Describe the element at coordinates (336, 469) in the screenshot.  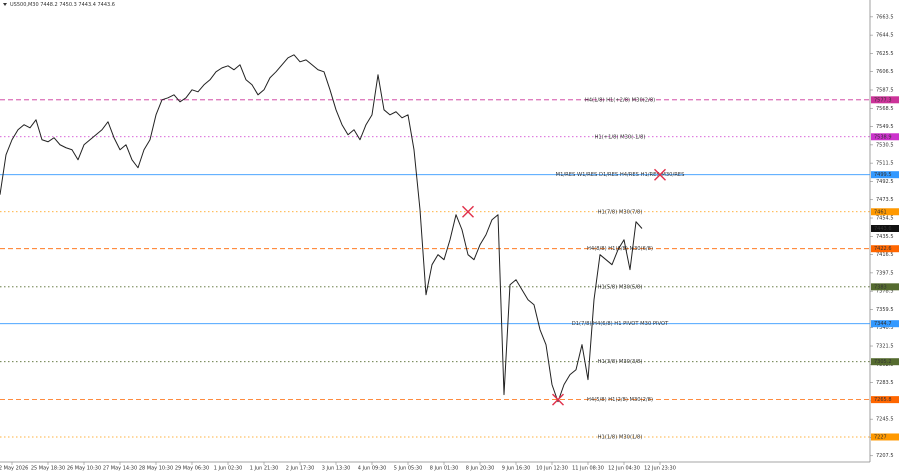
I see `x-tick-label: 3 Jun 13:30` at that location.